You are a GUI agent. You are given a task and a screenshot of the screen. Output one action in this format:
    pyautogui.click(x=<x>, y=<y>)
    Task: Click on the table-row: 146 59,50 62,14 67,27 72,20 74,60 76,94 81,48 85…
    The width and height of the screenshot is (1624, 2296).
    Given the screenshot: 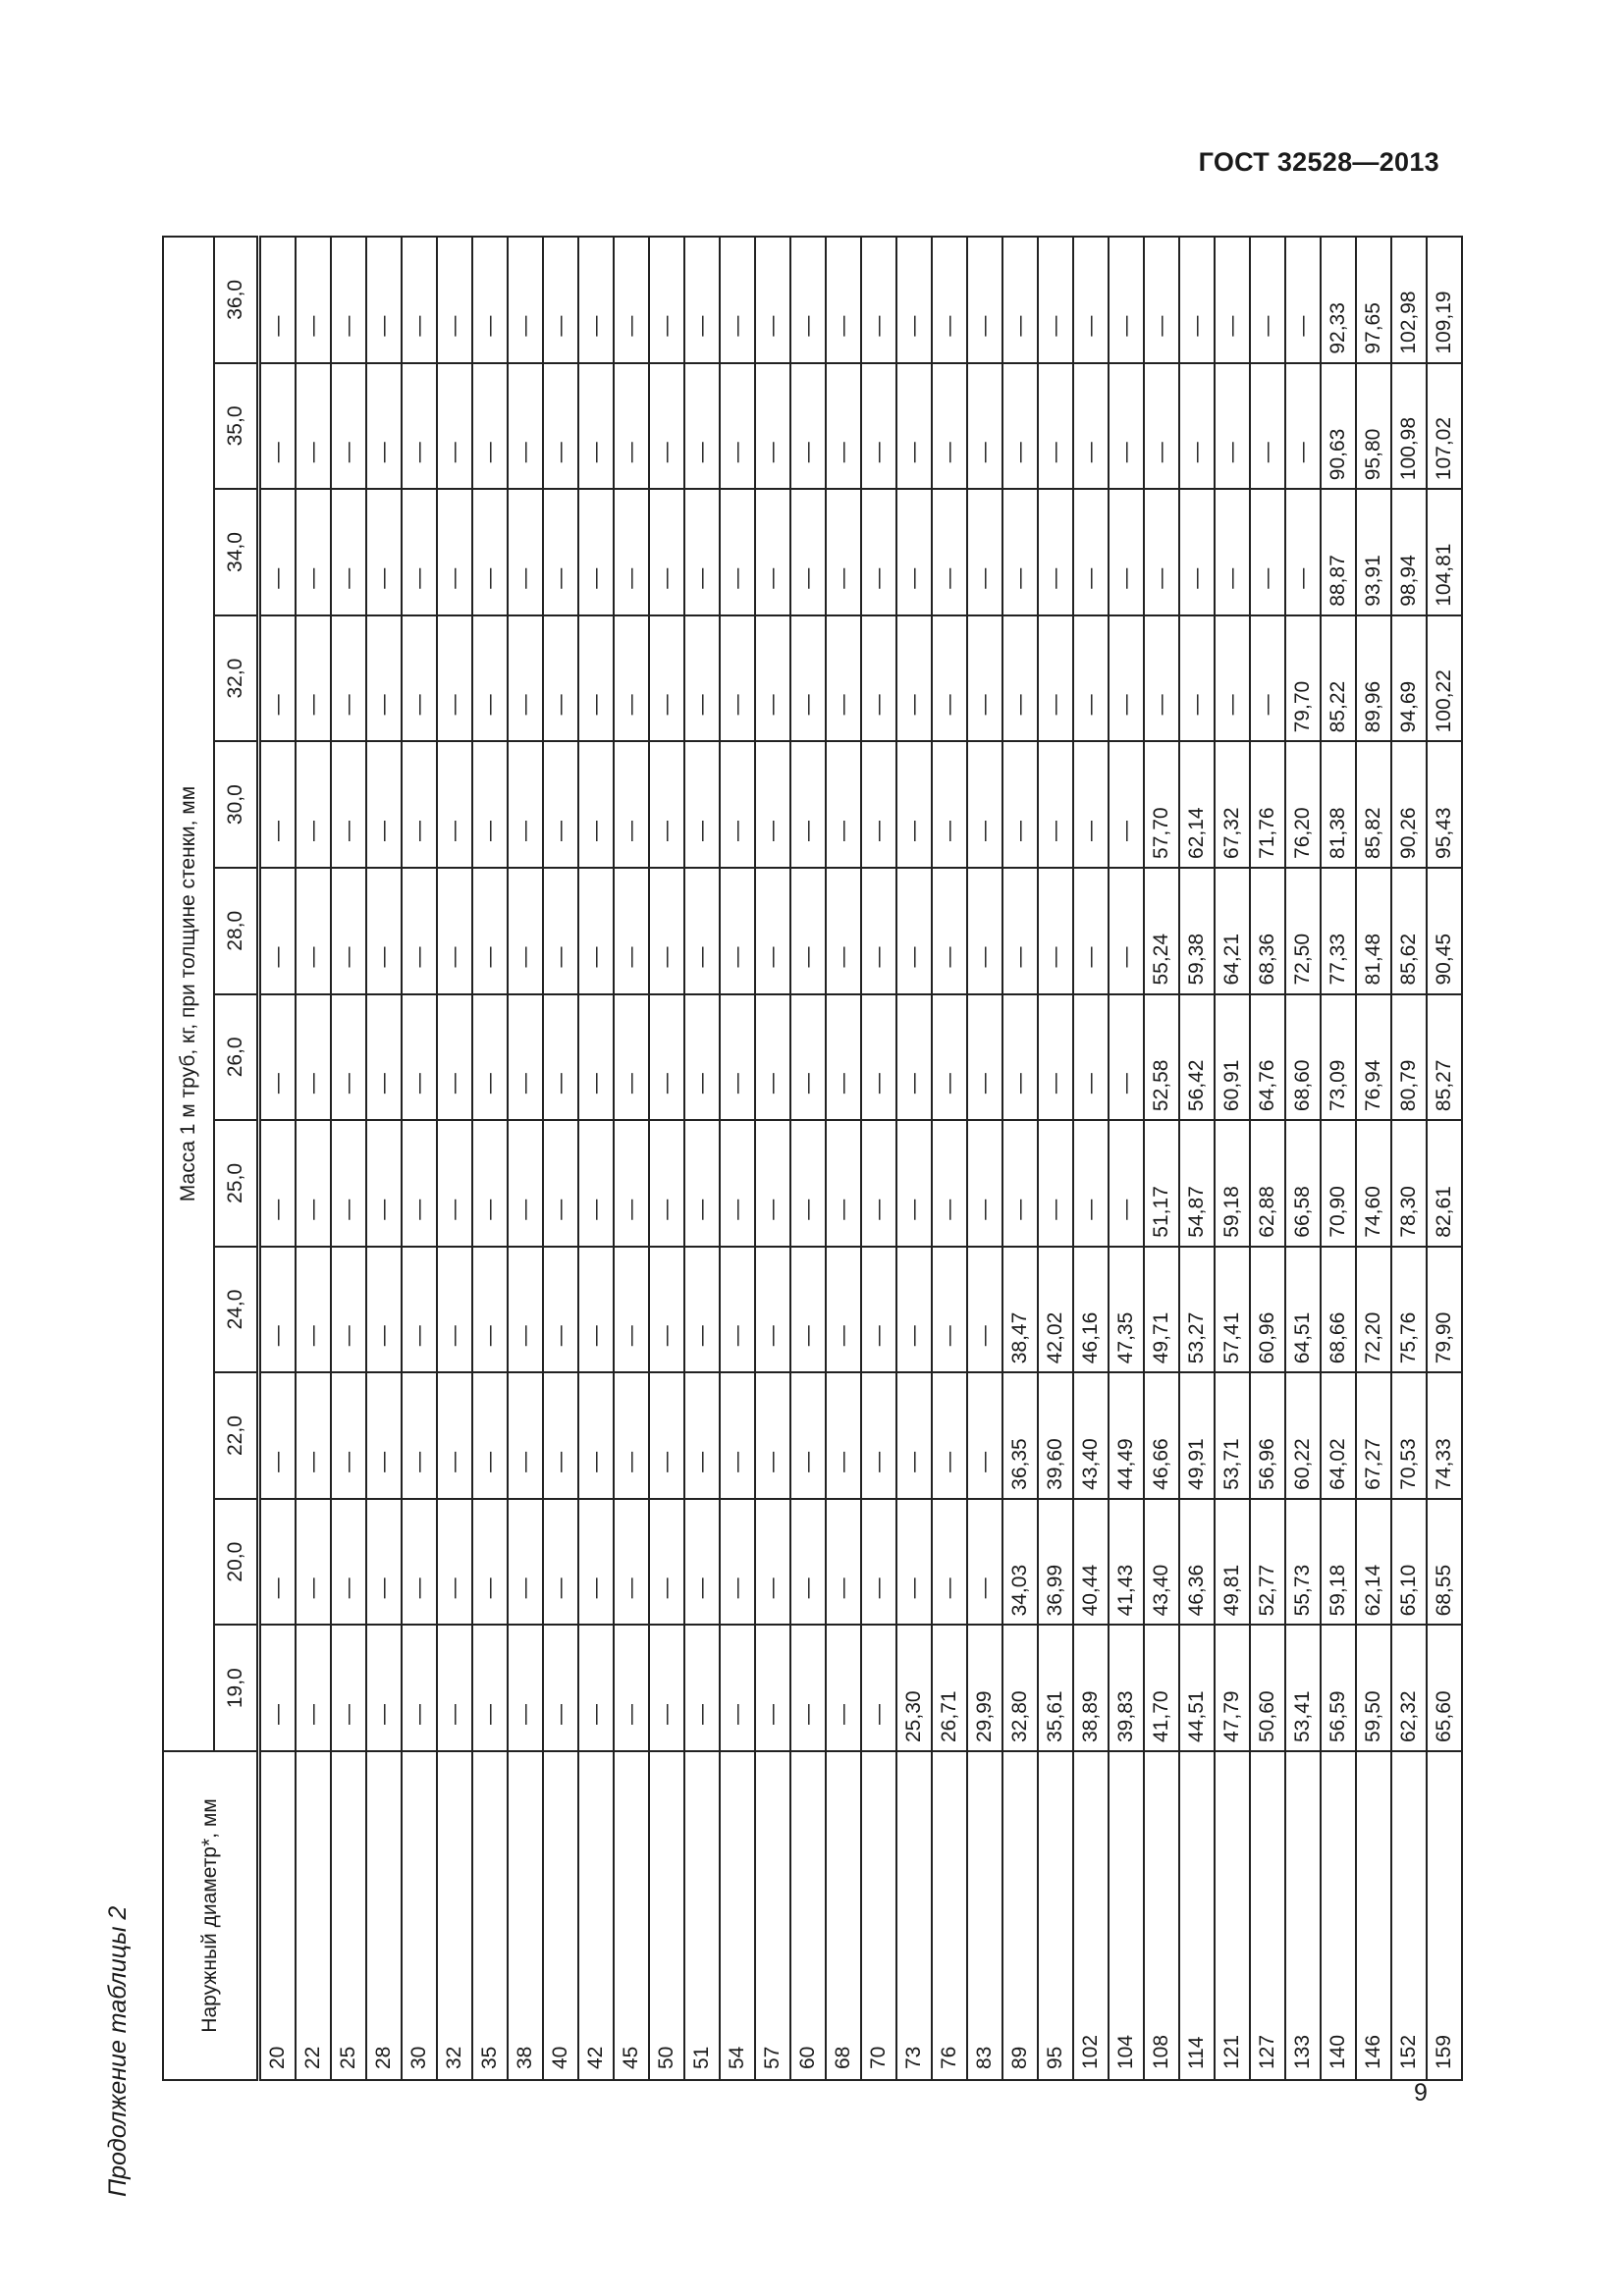 What is the action you would take?
    pyautogui.click(x=1373, y=1158)
    